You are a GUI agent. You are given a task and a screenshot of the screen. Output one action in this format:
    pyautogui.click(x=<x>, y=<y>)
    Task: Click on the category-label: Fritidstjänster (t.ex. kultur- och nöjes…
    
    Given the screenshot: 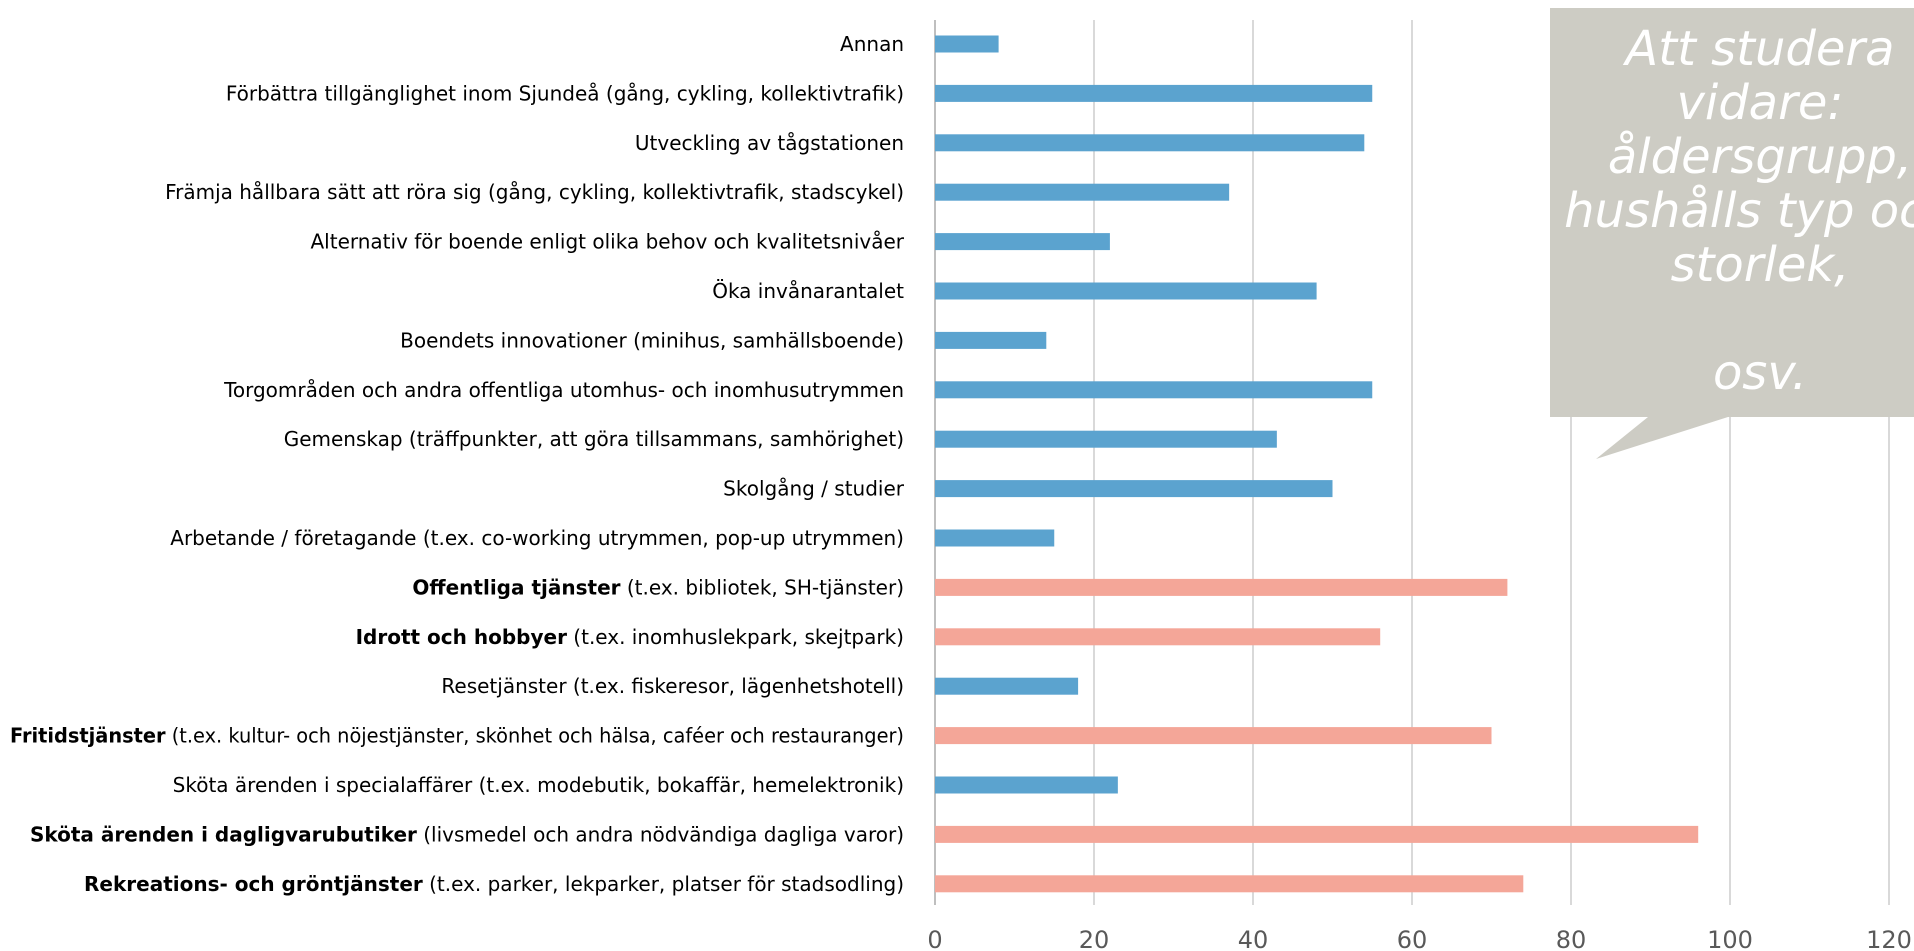 What is the action you would take?
    pyautogui.click(x=457, y=736)
    